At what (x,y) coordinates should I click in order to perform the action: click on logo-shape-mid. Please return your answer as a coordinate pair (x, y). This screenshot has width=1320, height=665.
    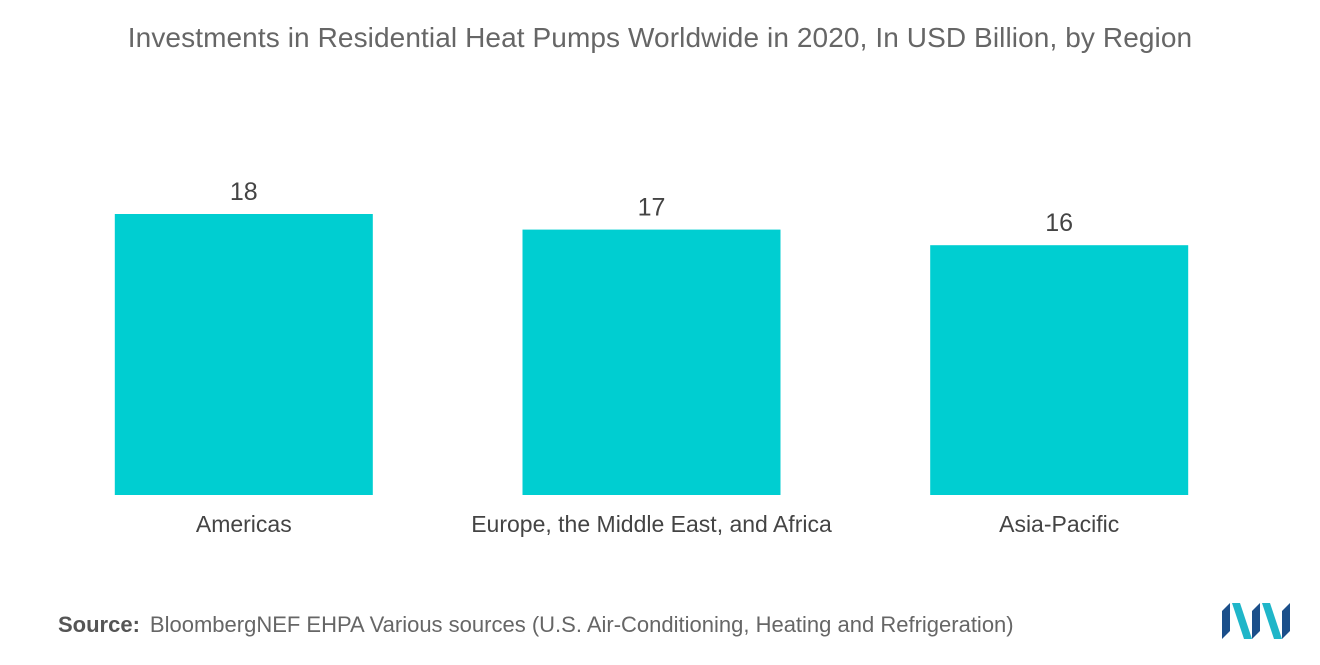
    Looking at the image, I should click on (1256, 621).